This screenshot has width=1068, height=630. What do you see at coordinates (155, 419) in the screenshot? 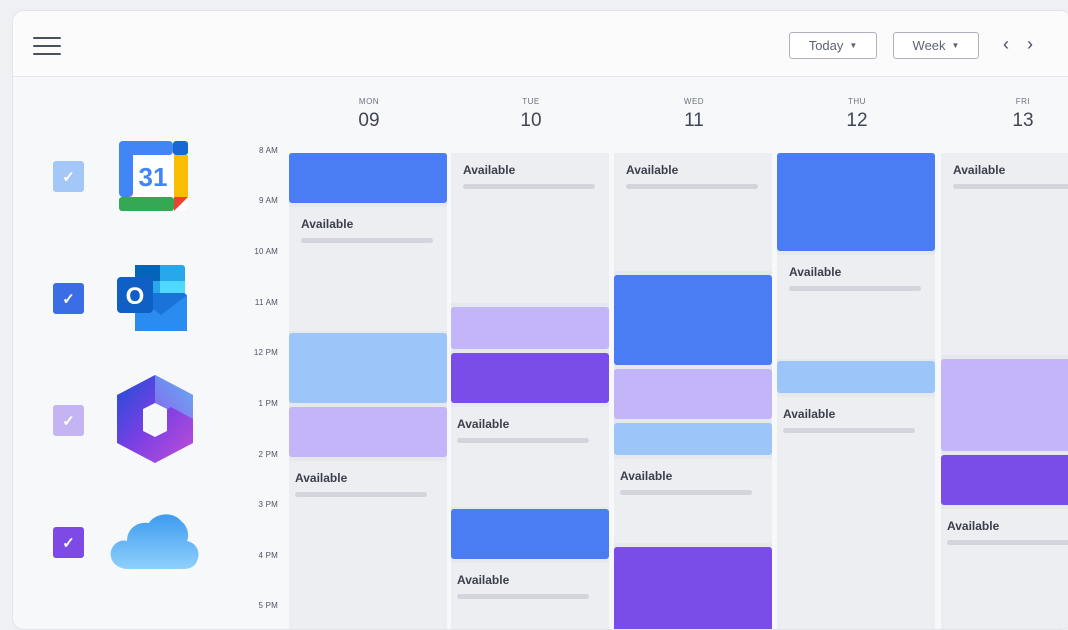
I see `microsoft-365-icon` at bounding box center [155, 419].